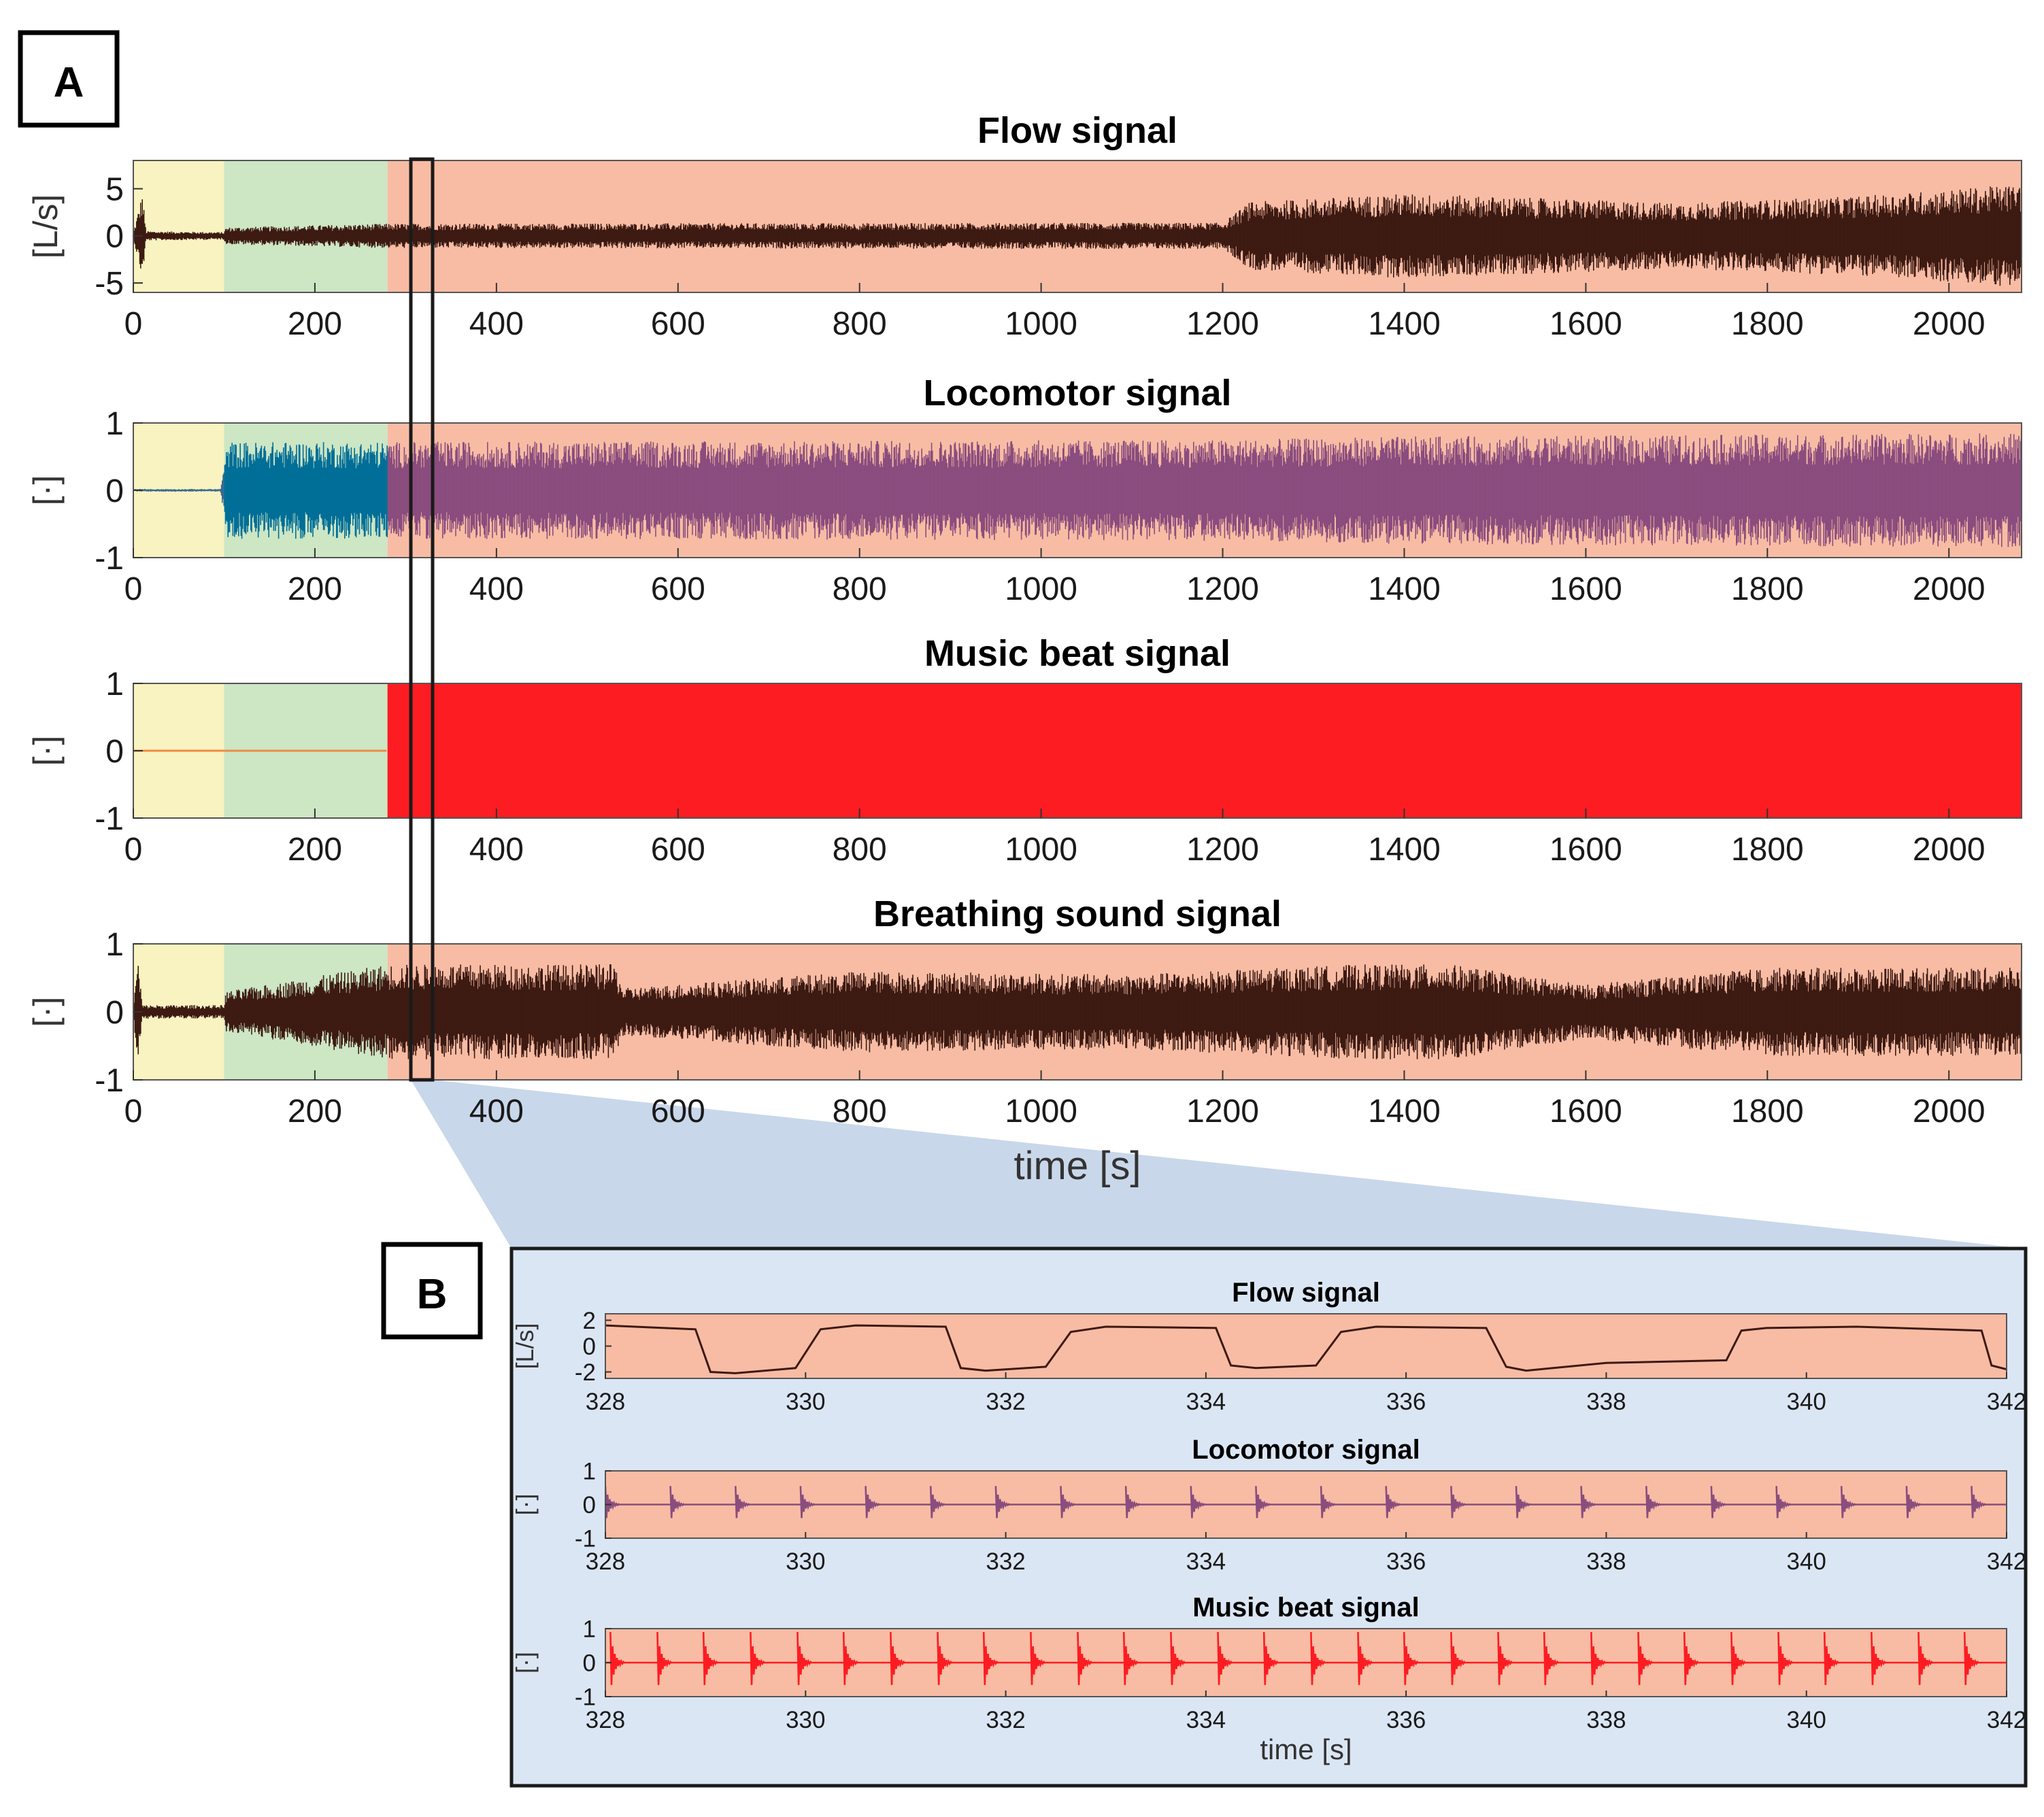  Describe the element at coordinates (110, 284) in the screenshot. I see `y-tick-label: -5` at that location.